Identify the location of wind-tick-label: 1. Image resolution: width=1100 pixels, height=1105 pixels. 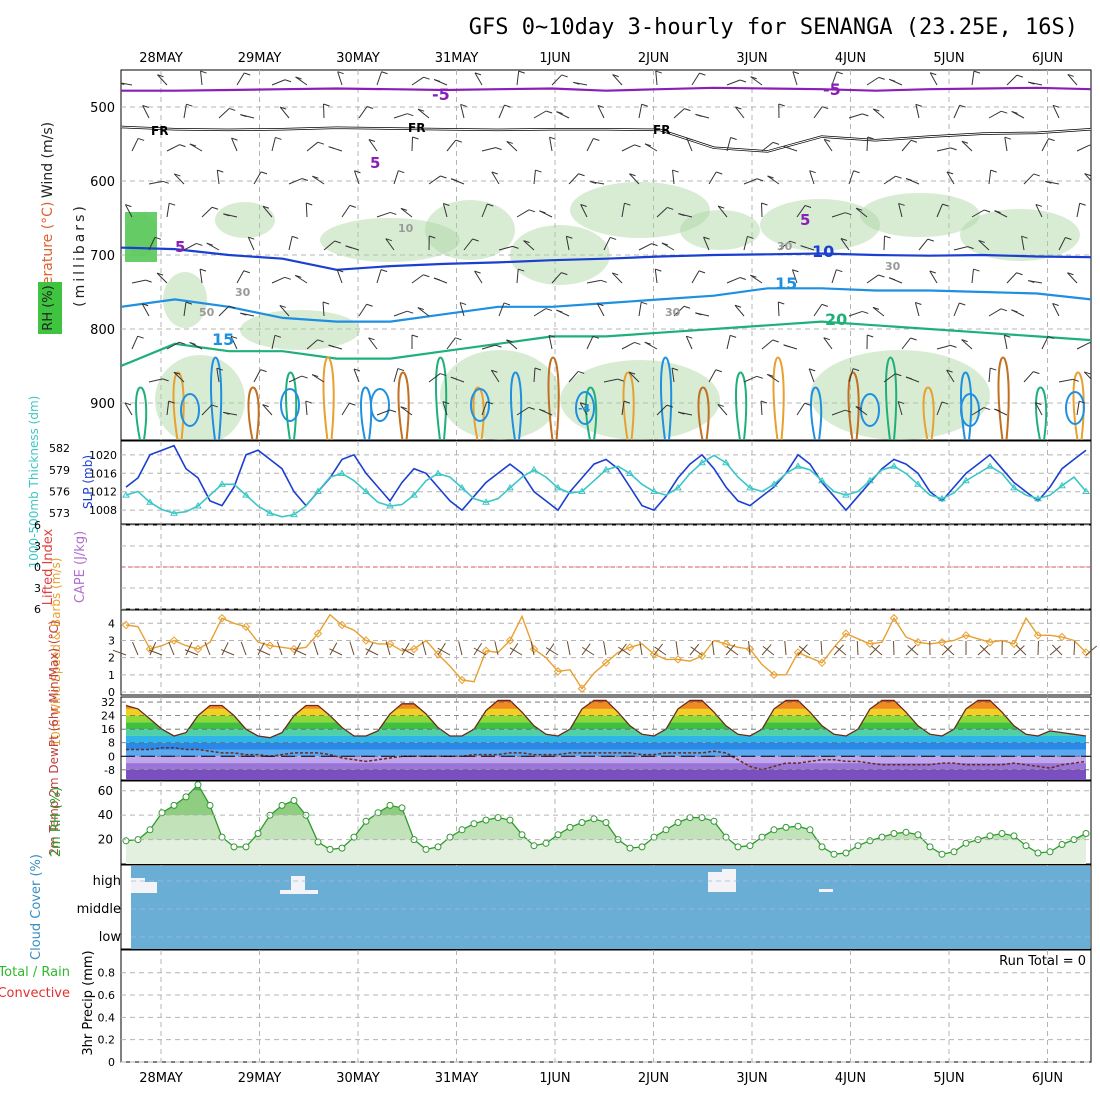
(111, 675).